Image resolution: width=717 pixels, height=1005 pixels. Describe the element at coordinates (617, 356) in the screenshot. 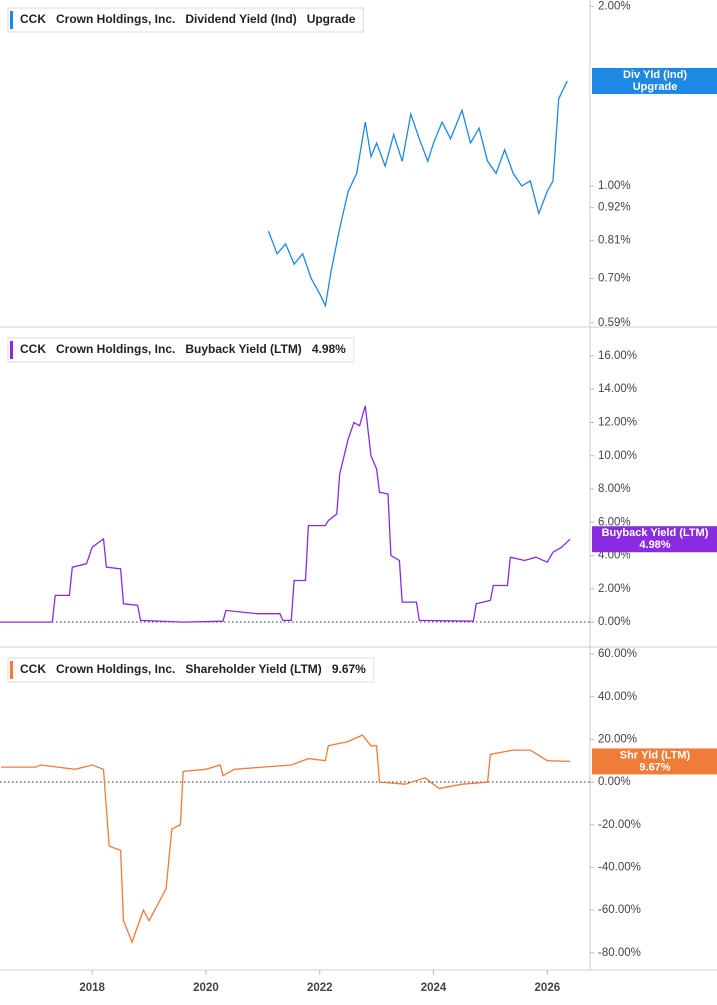

I see `y-tick-label: 16.00%` at that location.